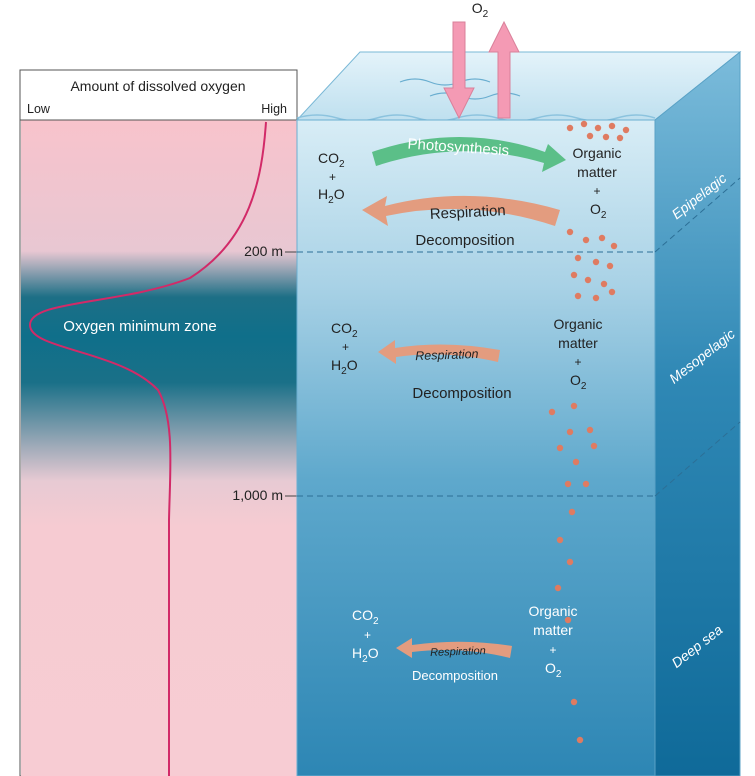  I want to click on matter-label-2: matter, so click(578, 343).